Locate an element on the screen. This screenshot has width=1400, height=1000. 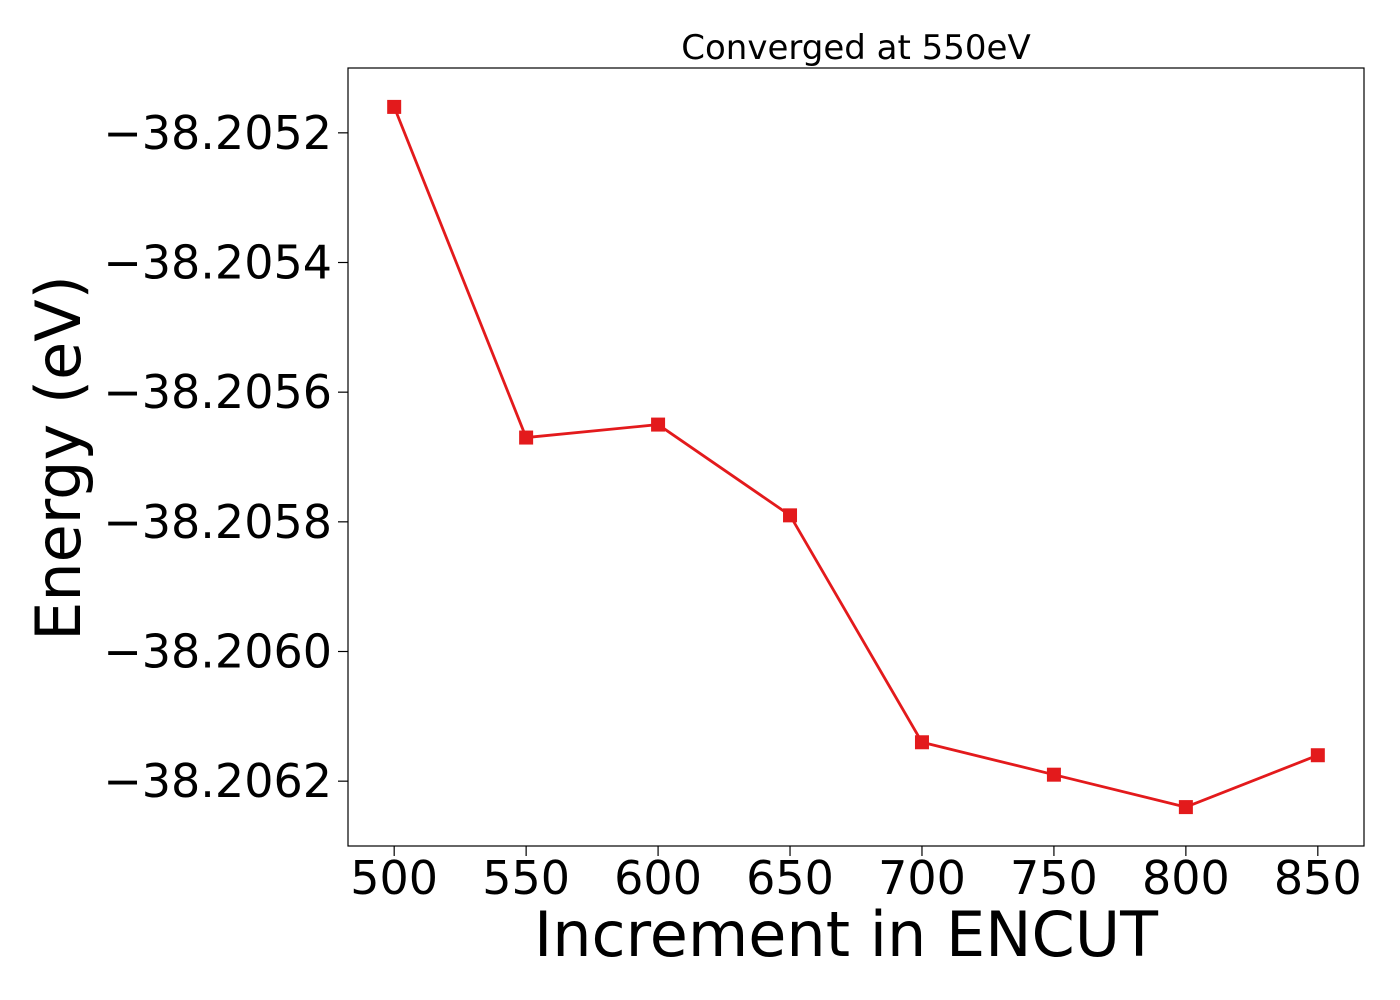
y-tick-label: −38.2054 is located at coordinates (217, 263).